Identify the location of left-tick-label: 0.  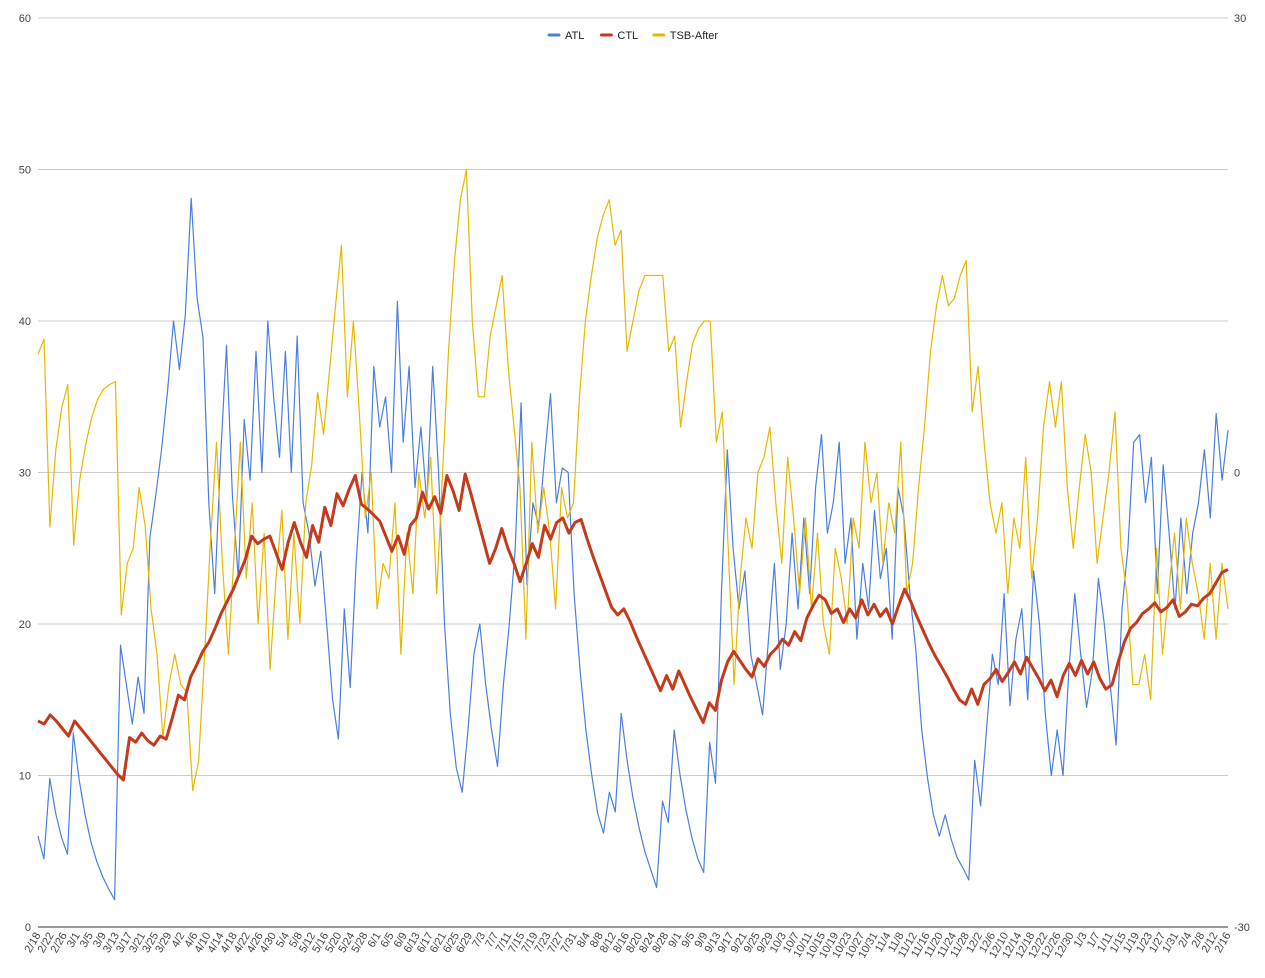
(28, 928).